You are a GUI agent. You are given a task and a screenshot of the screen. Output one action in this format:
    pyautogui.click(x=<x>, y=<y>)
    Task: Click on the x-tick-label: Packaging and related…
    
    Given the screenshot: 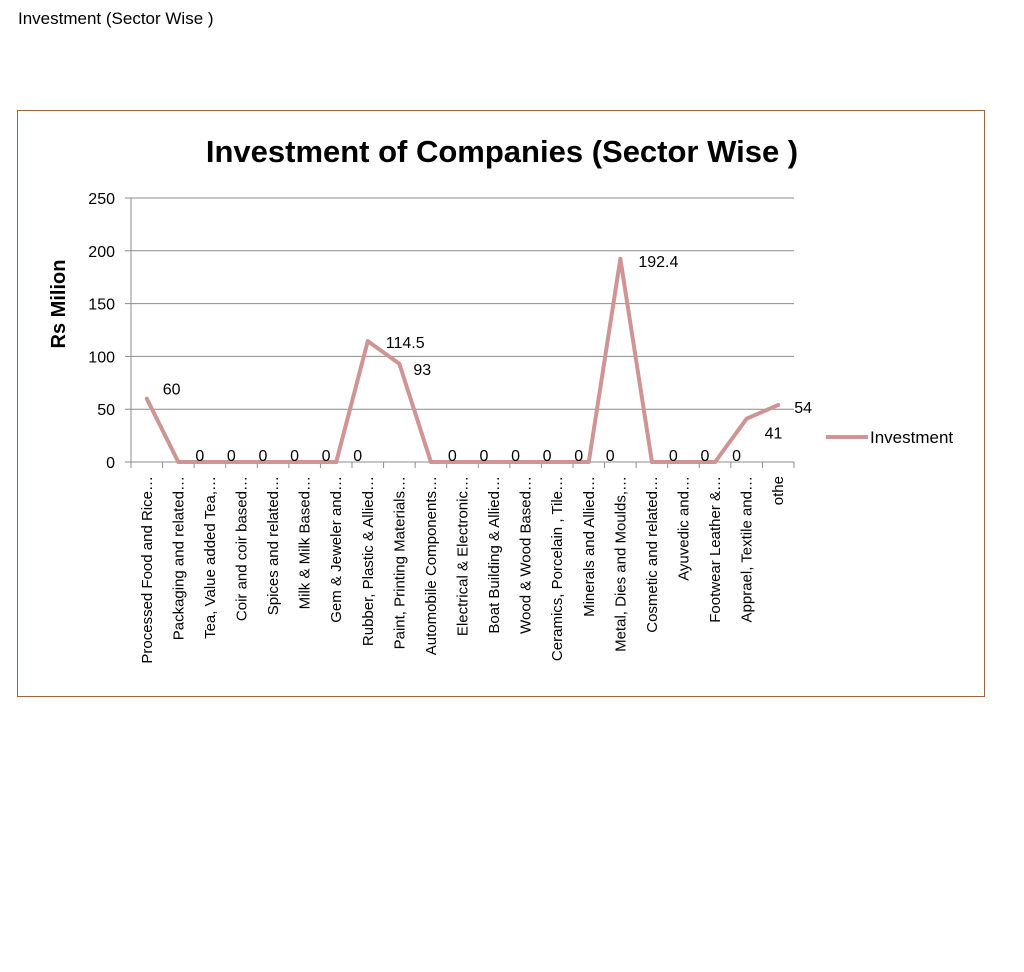 What is the action you would take?
    pyautogui.click(x=178, y=558)
    